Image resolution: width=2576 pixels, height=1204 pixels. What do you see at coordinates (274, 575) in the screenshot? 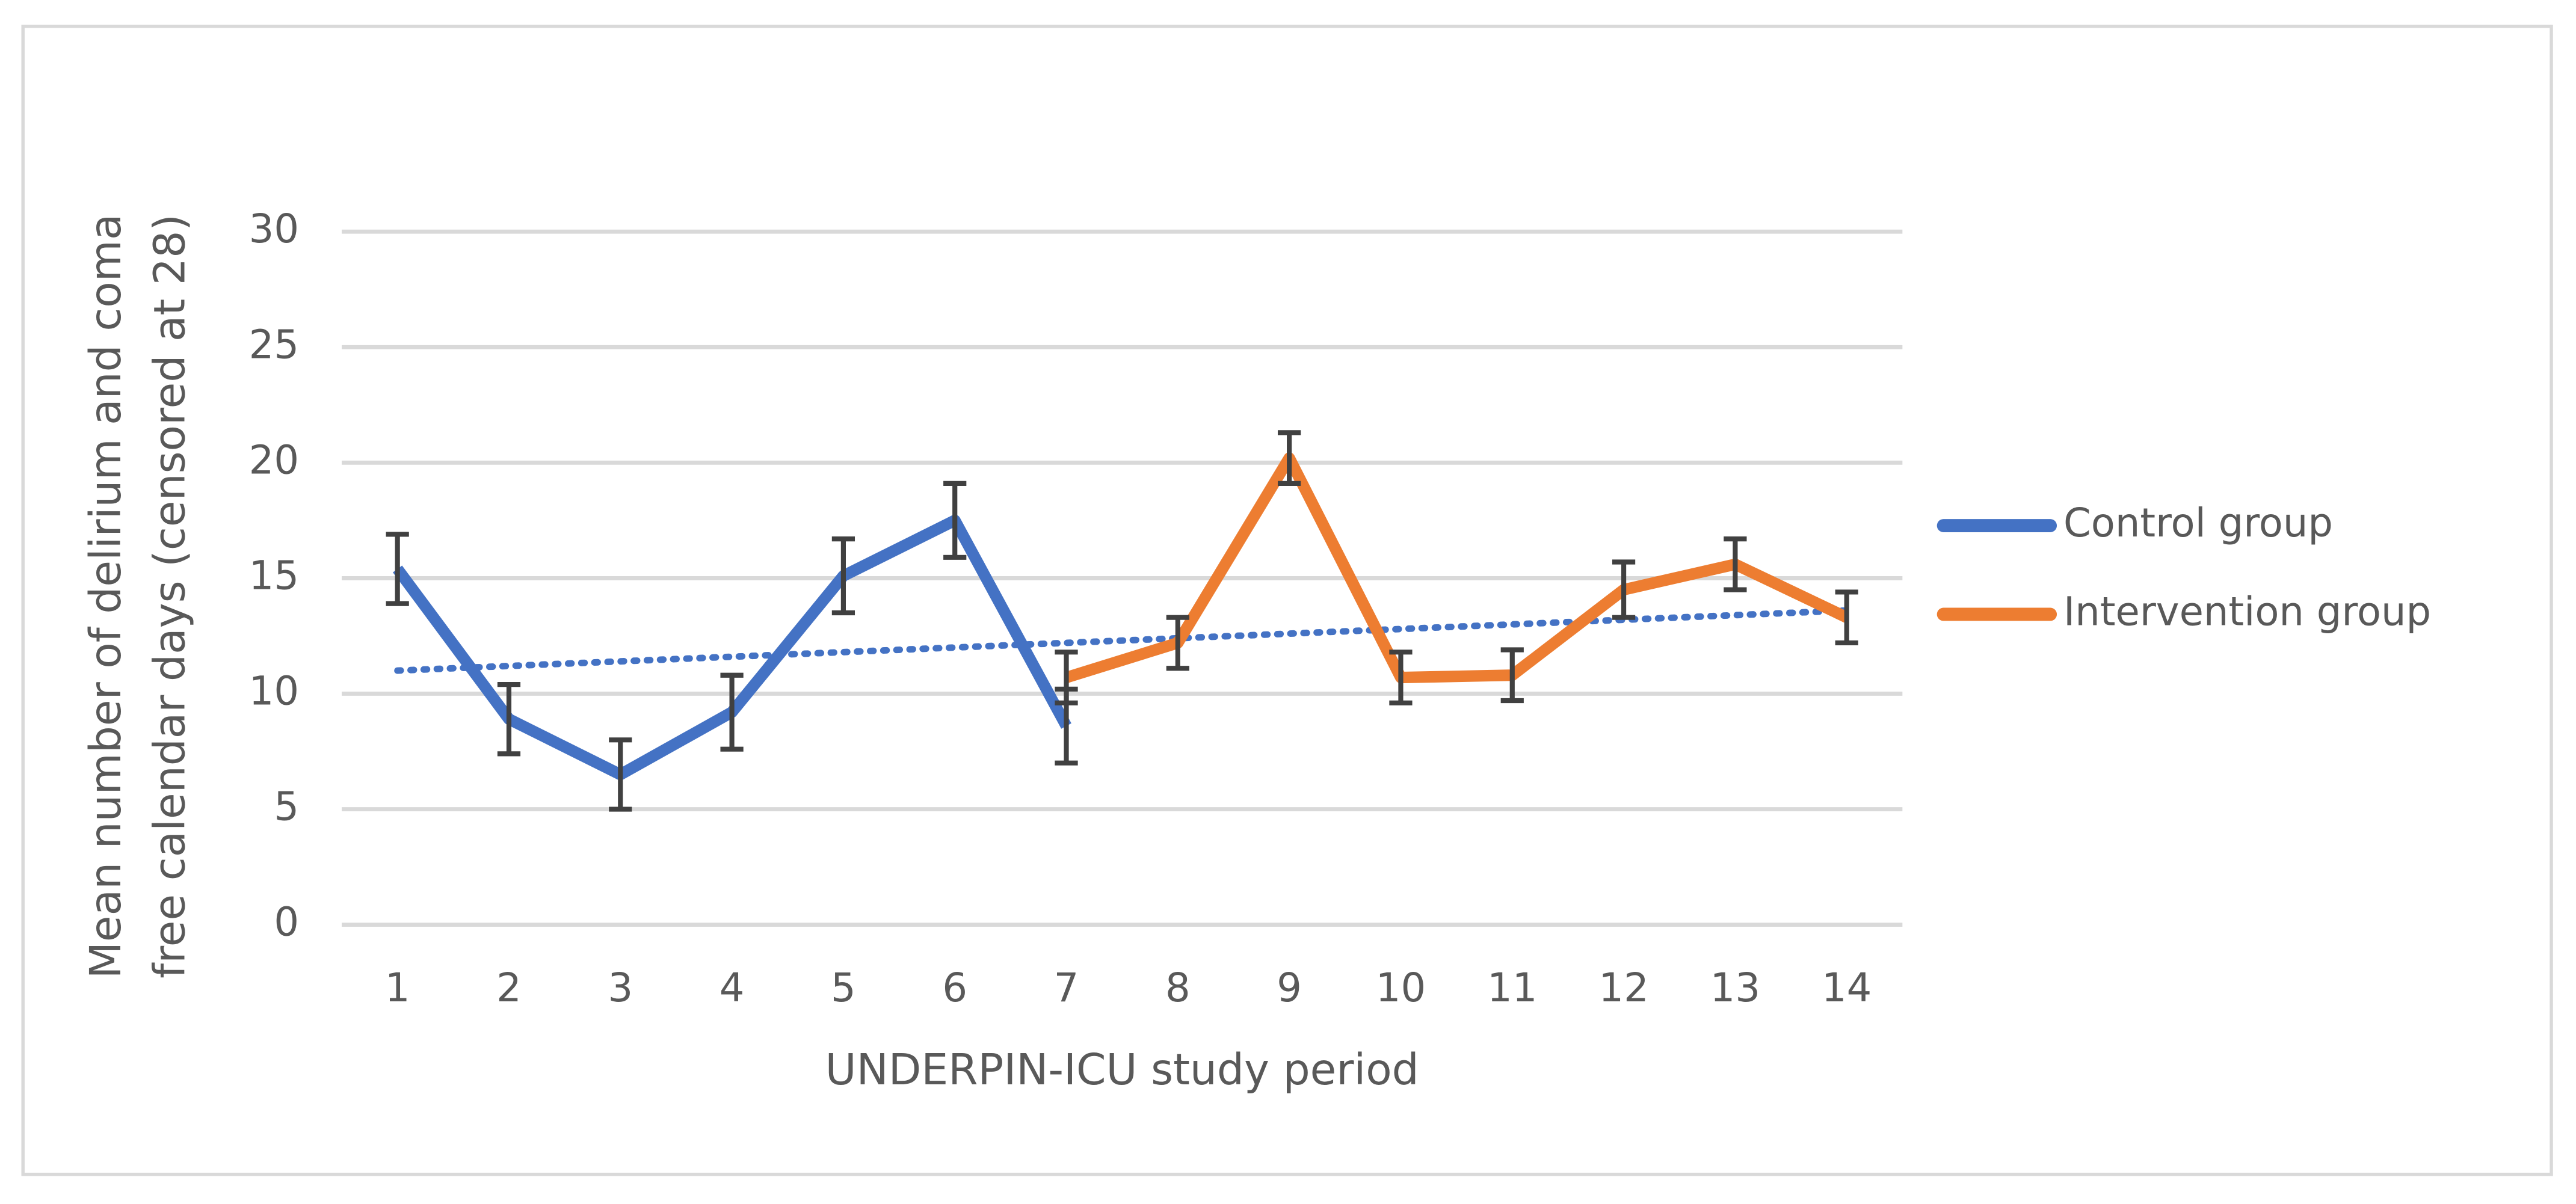
I see `y-tick-label: 15` at bounding box center [274, 575].